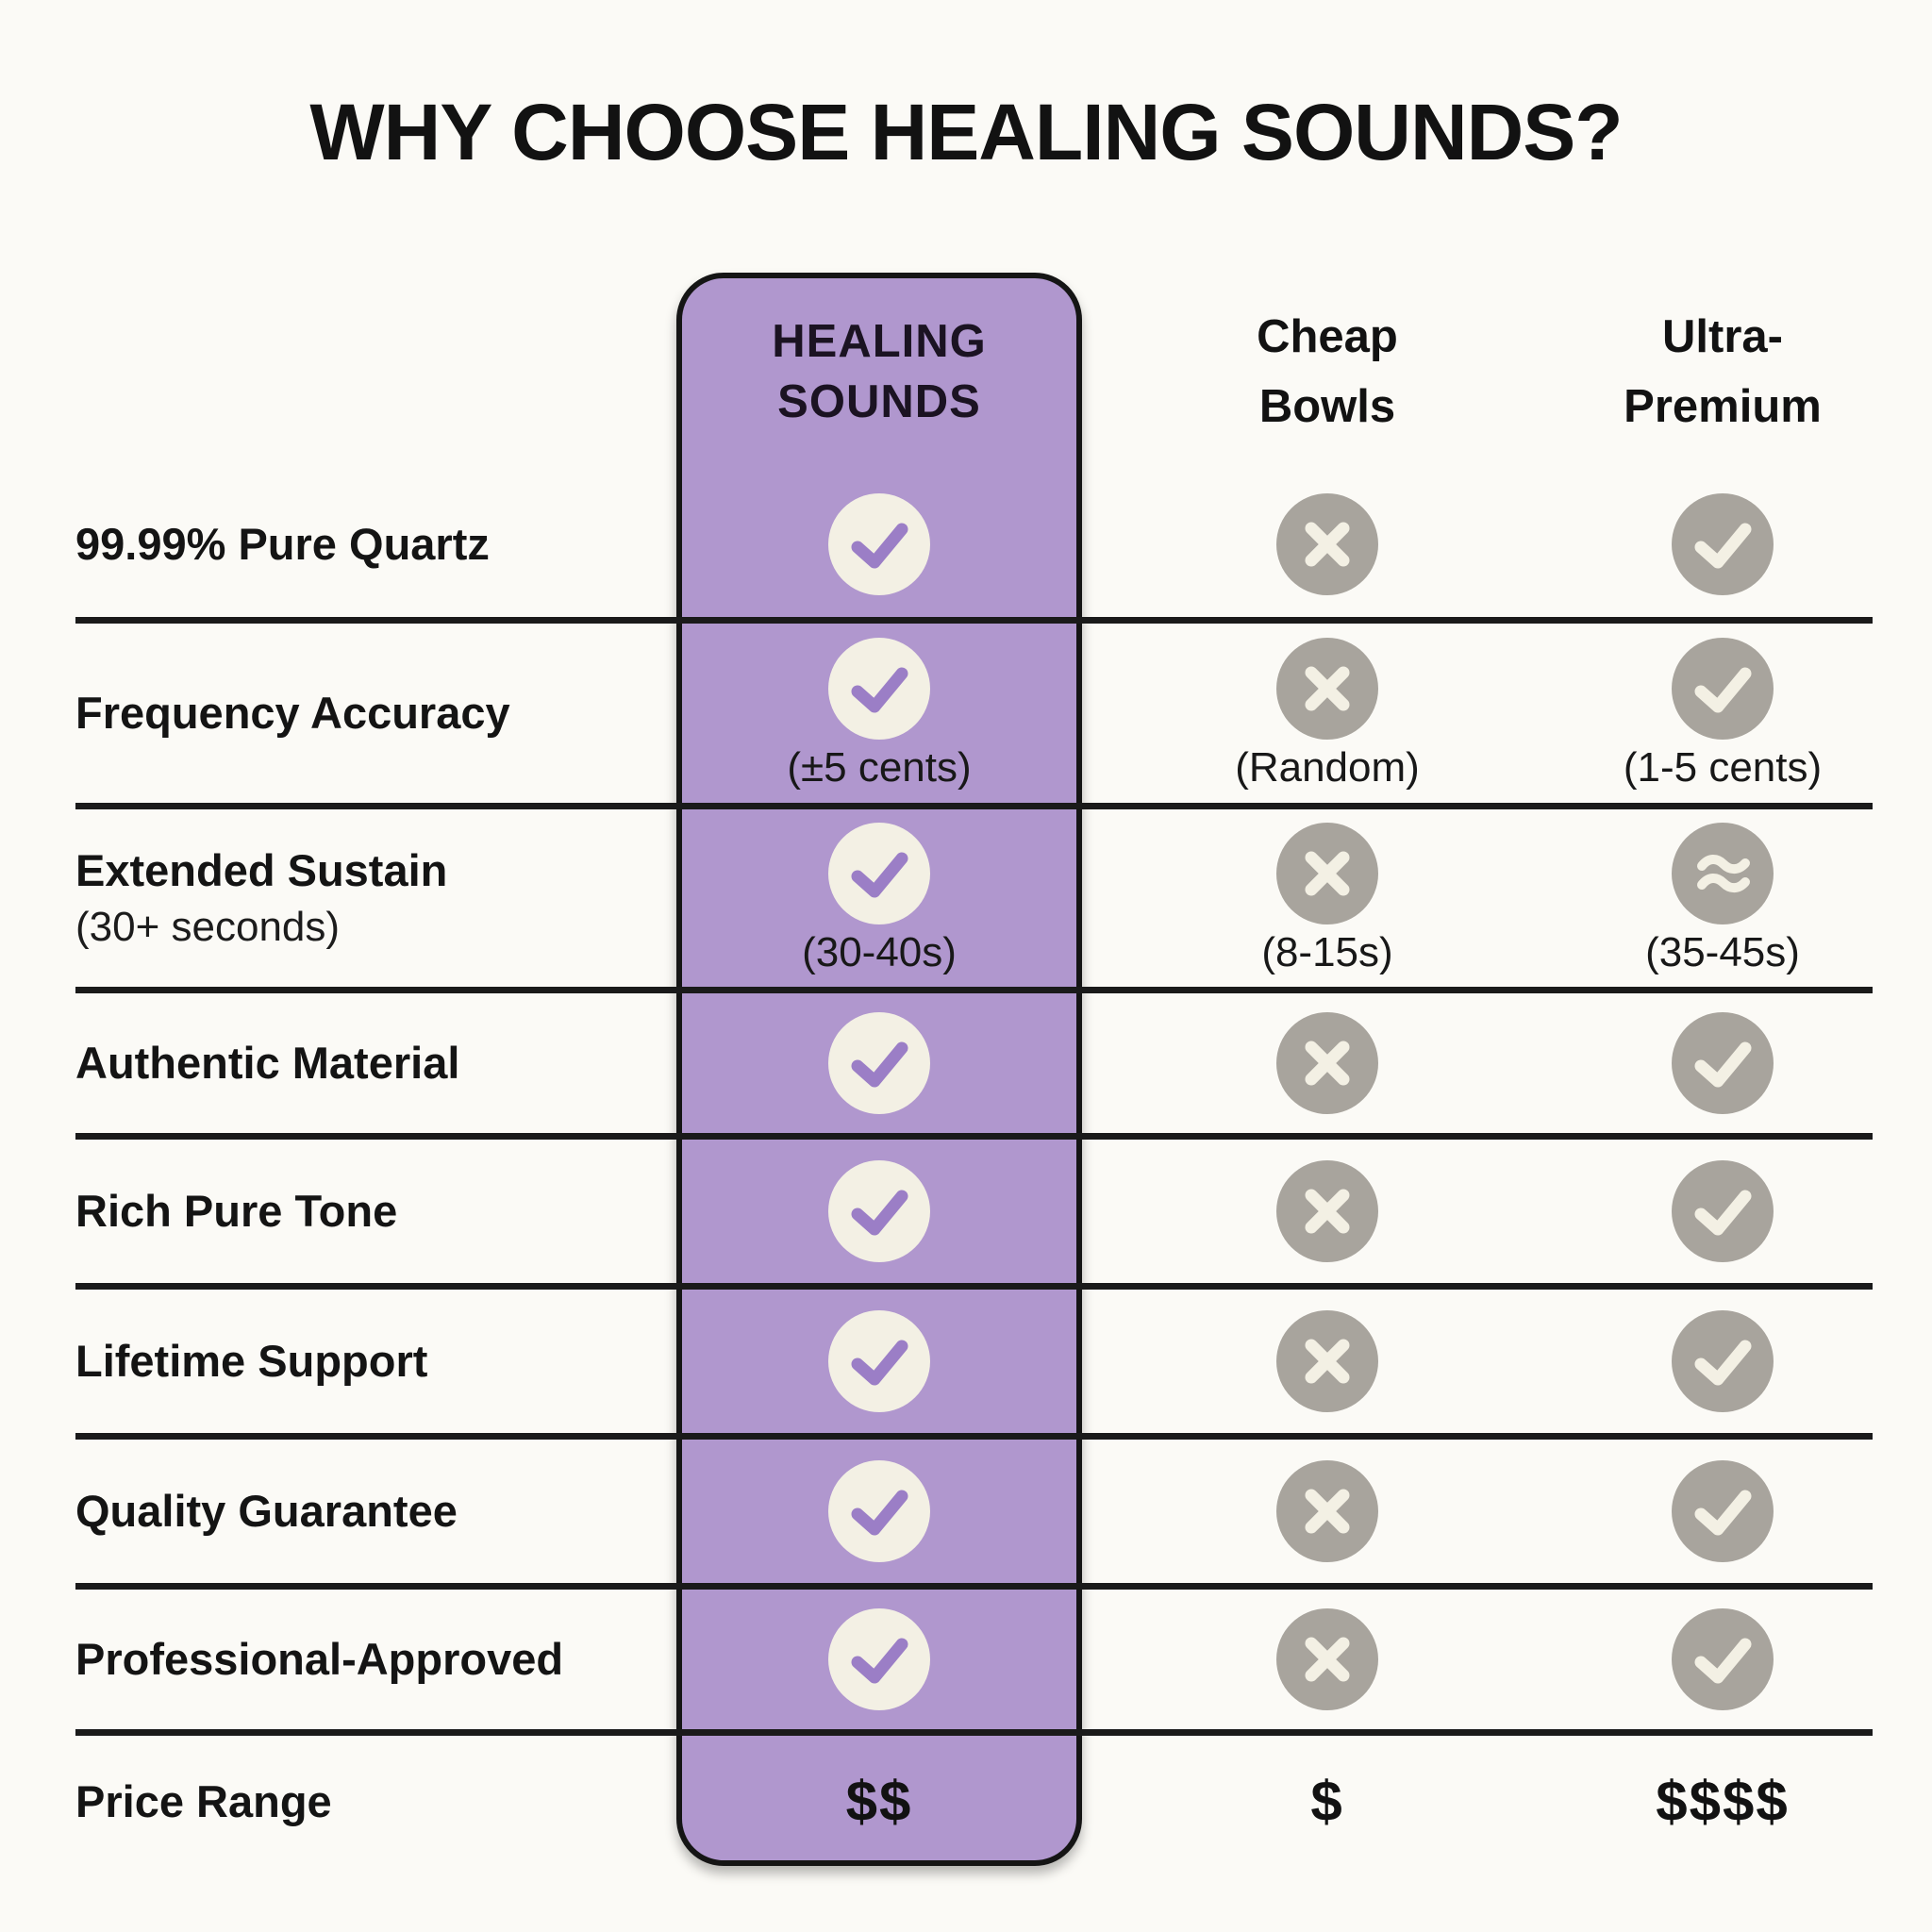  Describe the element at coordinates (1723, 952) in the screenshot. I see `cell-note: (35-45s)` at that location.